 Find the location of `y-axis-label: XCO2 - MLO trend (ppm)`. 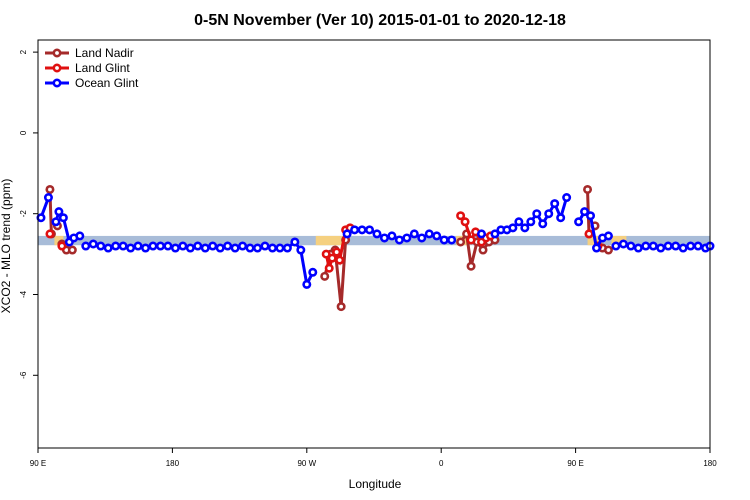

y-axis-label: XCO2 - MLO trend (ppm) is located at coordinates (6, 246).